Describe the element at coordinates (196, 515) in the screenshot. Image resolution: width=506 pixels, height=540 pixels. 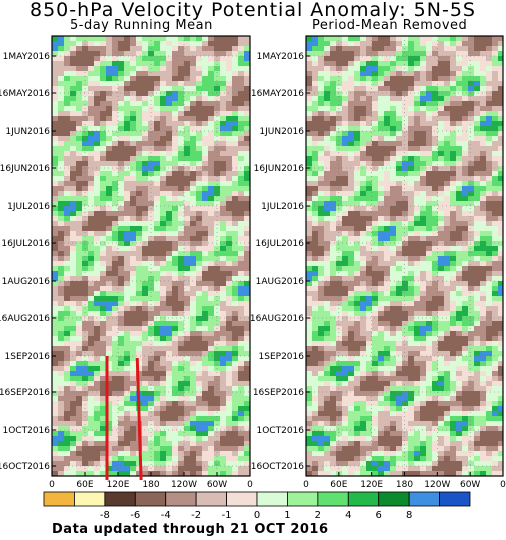
I see `colorbar-label: -2` at that location.